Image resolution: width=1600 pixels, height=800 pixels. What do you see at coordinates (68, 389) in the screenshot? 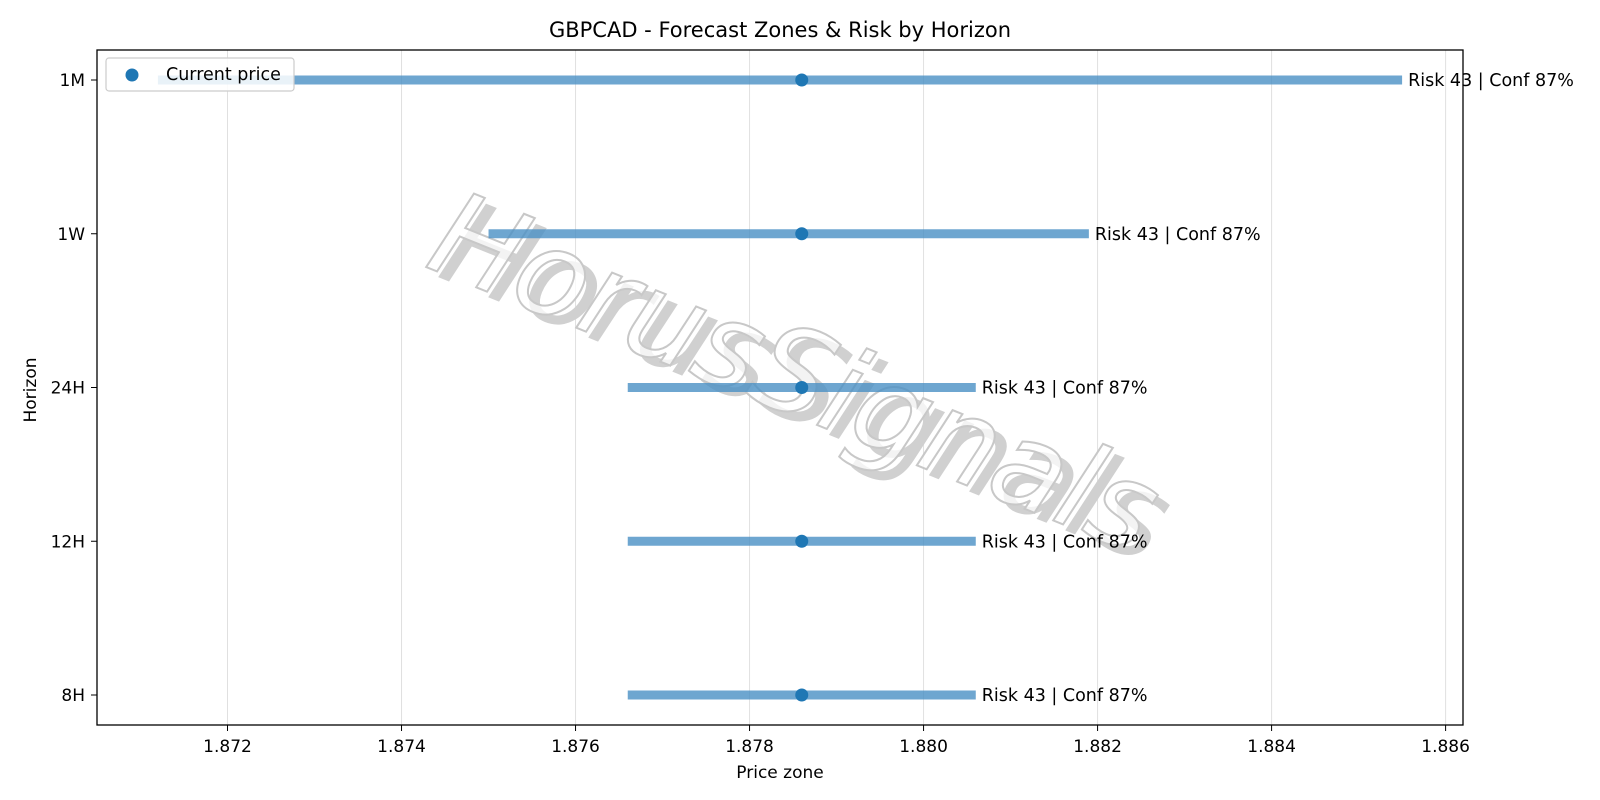
I see `y-tick-label: 24H` at bounding box center [68, 389].